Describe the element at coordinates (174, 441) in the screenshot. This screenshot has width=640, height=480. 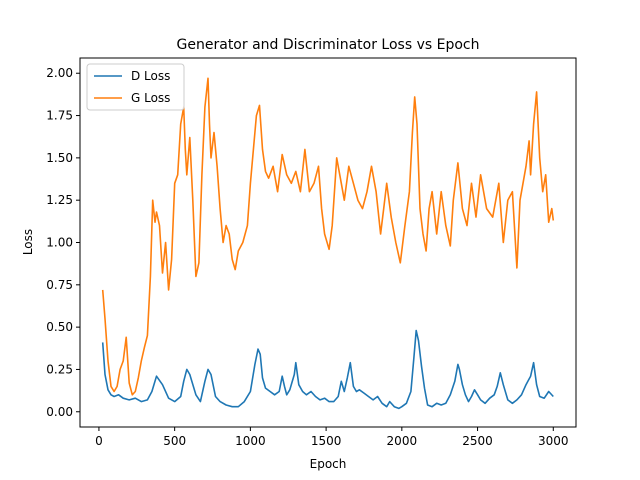
I see `x-tick-label: 500` at that location.